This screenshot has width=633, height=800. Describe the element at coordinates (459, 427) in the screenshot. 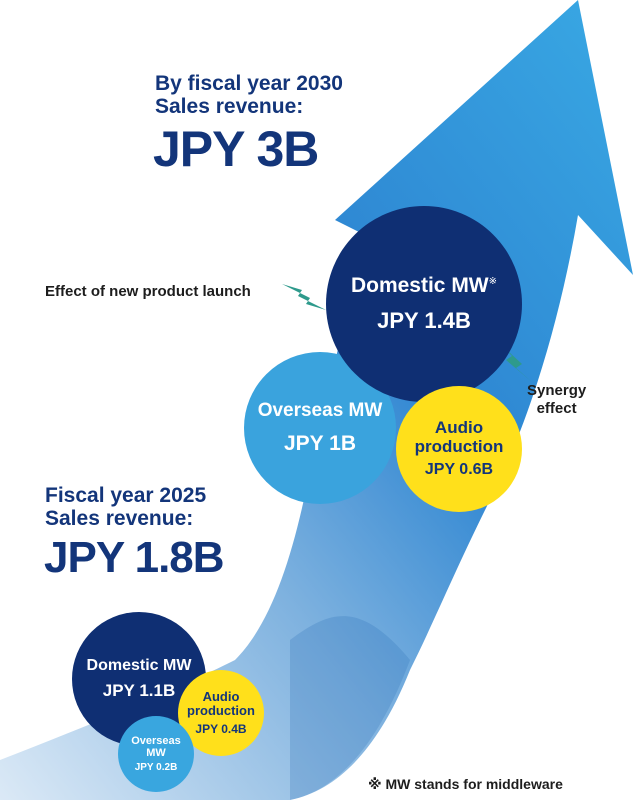

I see `audio-2030-name-line1: Audio` at that location.